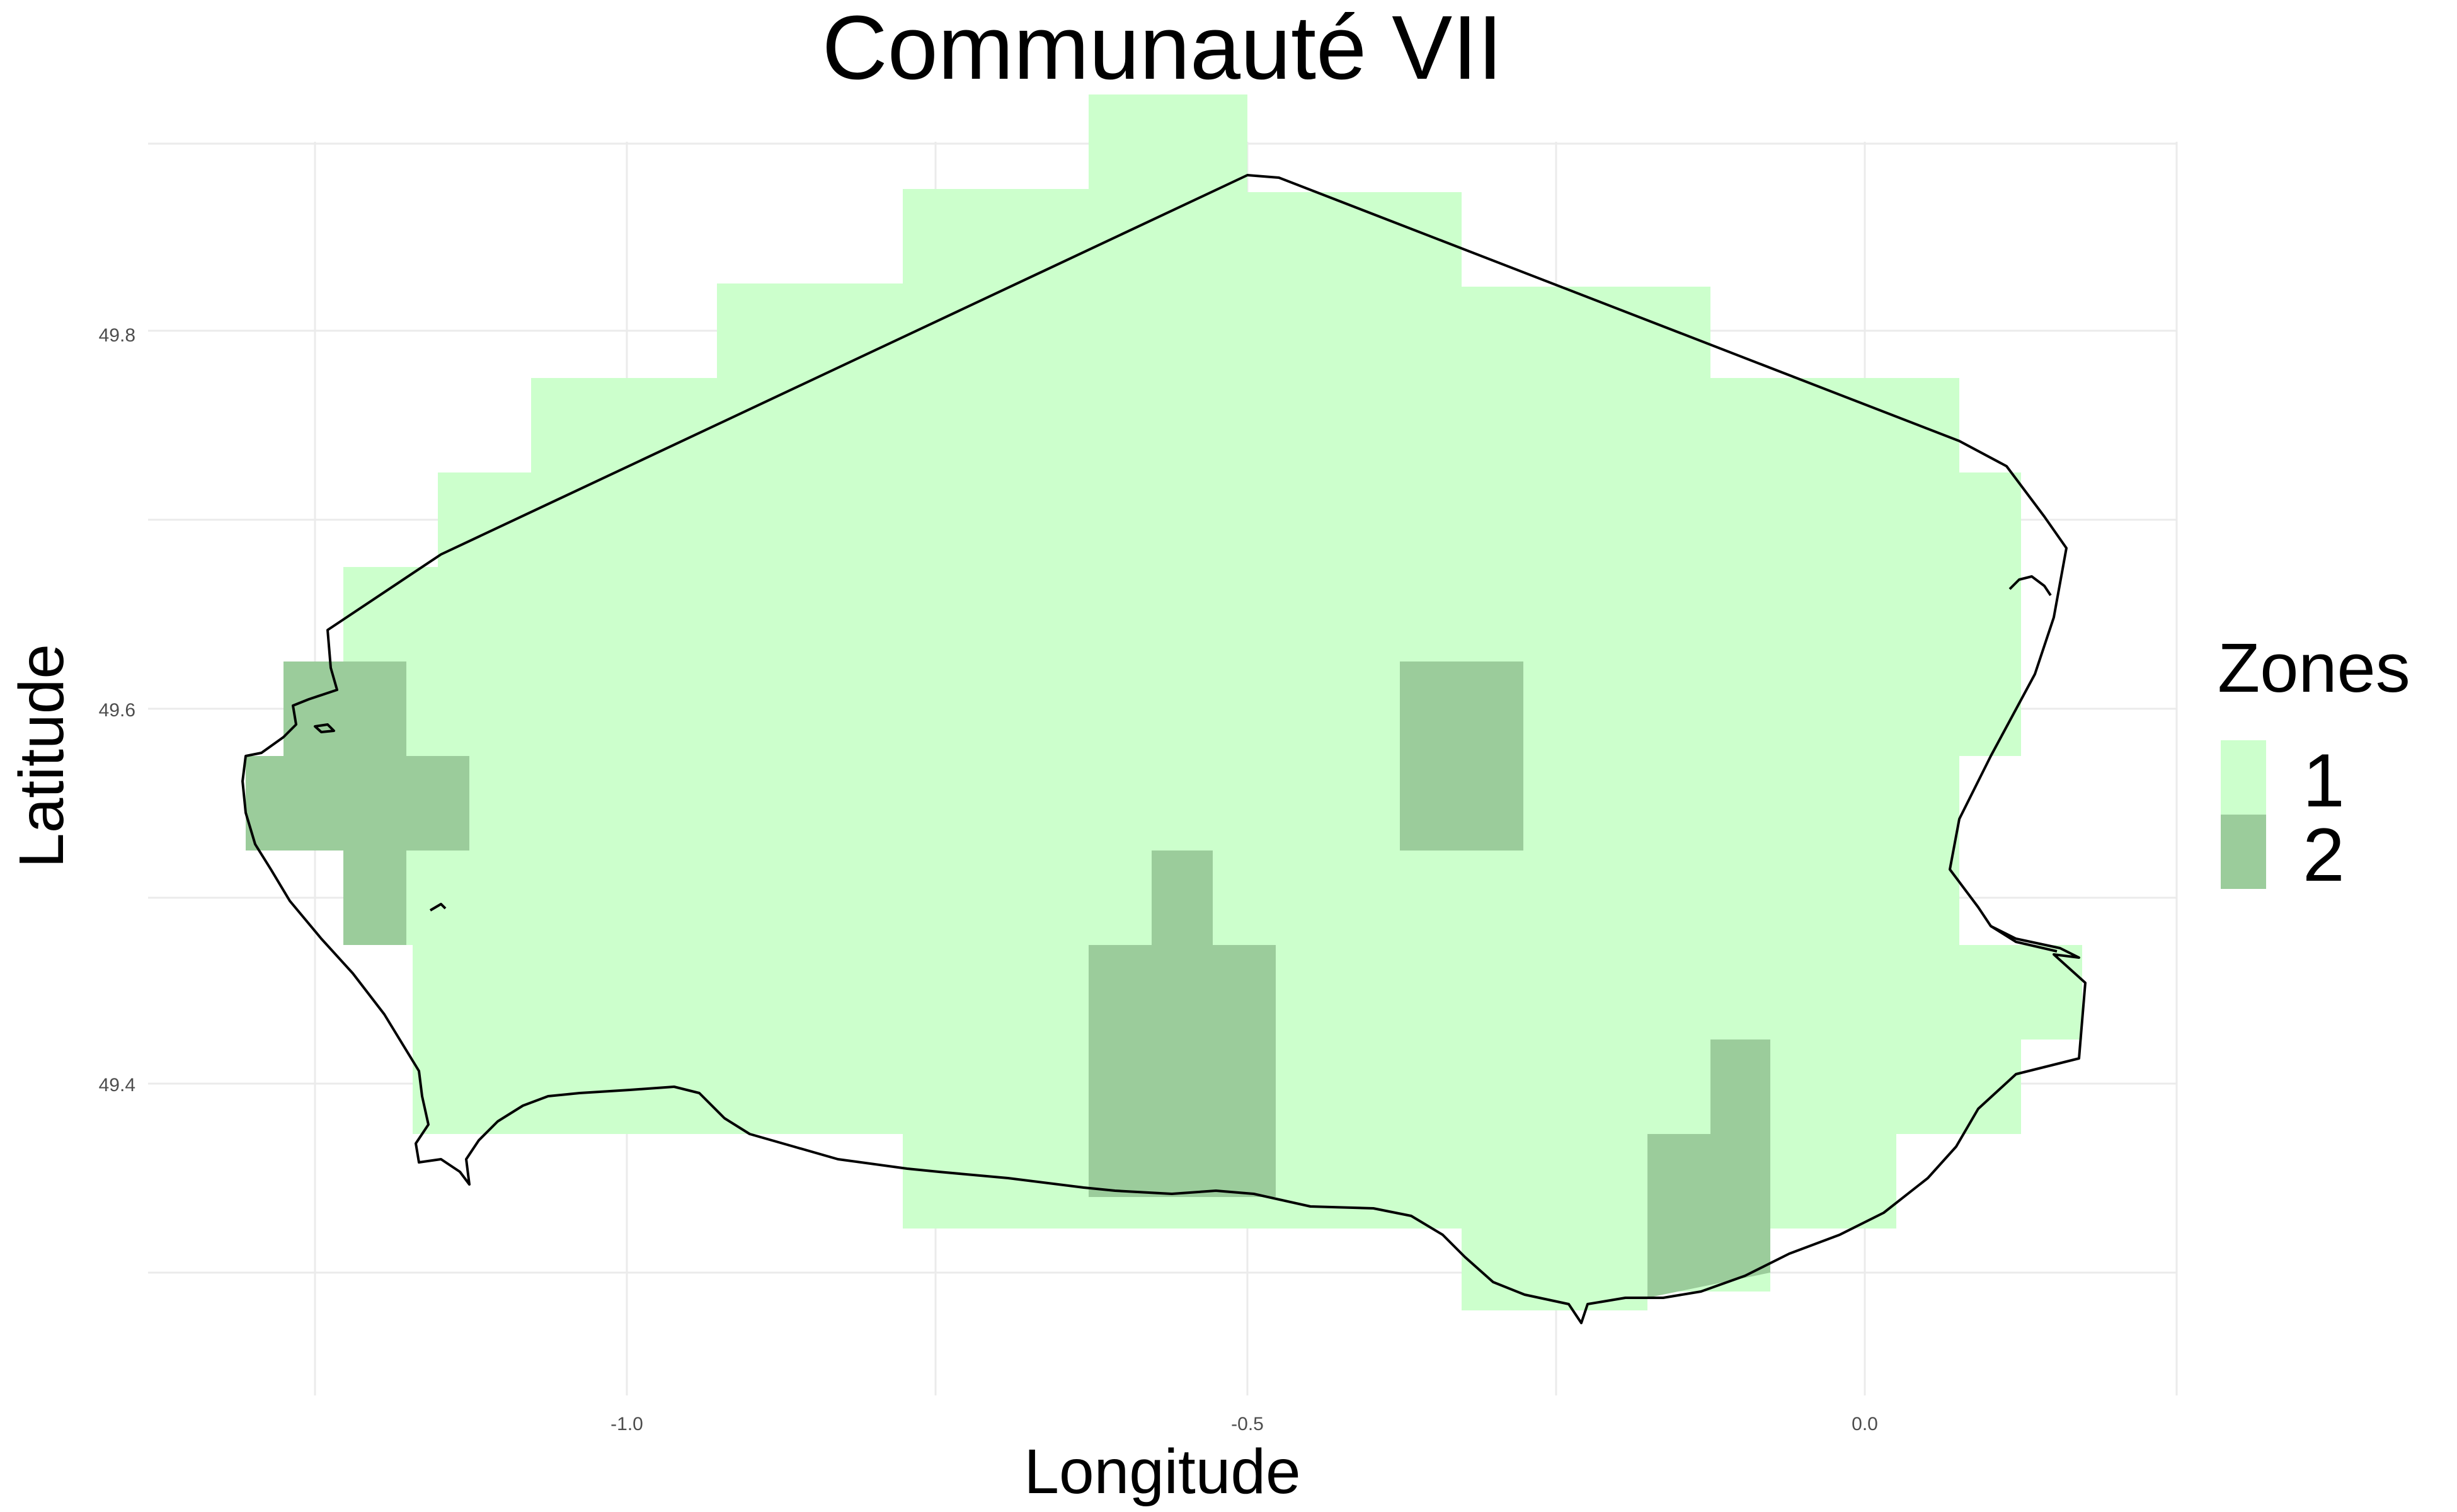  What do you see at coordinates (117, 335) in the screenshot?
I see `y-tick-label: 49.8` at bounding box center [117, 335].